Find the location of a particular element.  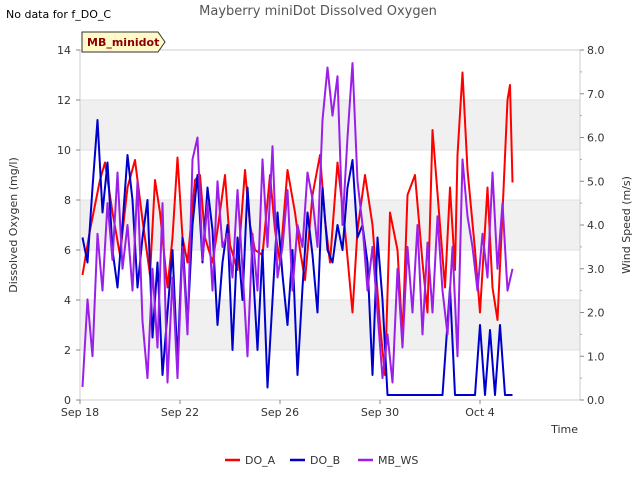

site-badge: MB_minidot is located at coordinates (123, 42).